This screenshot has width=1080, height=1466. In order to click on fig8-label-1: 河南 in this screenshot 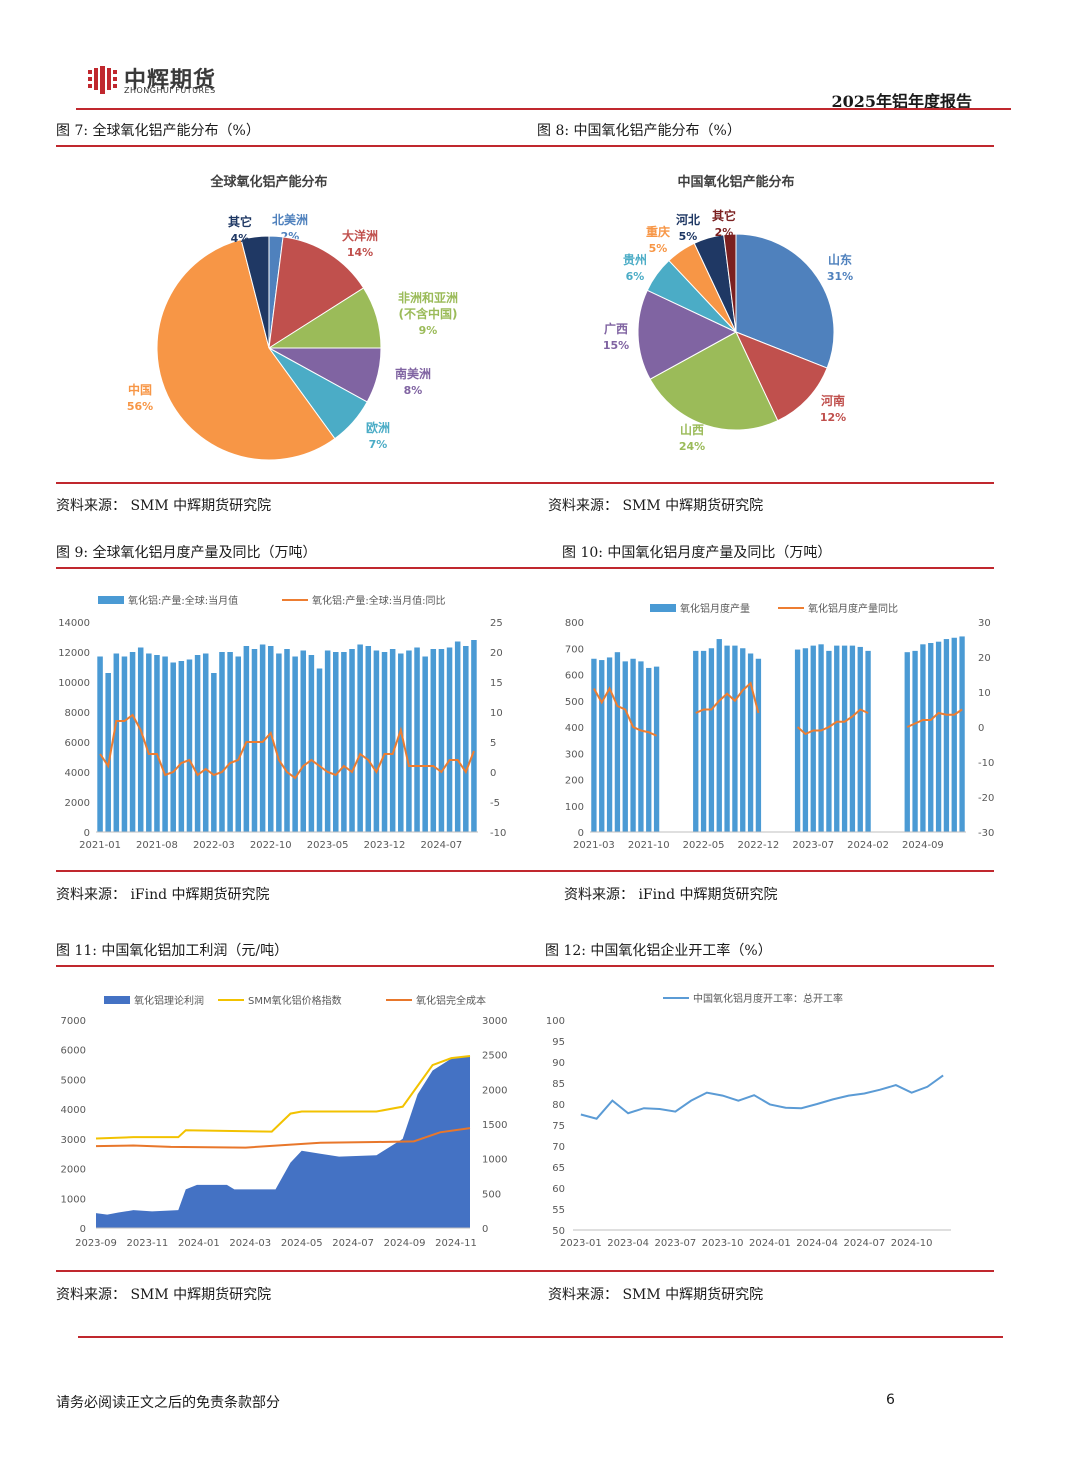, I will do `click(832, 400)`.